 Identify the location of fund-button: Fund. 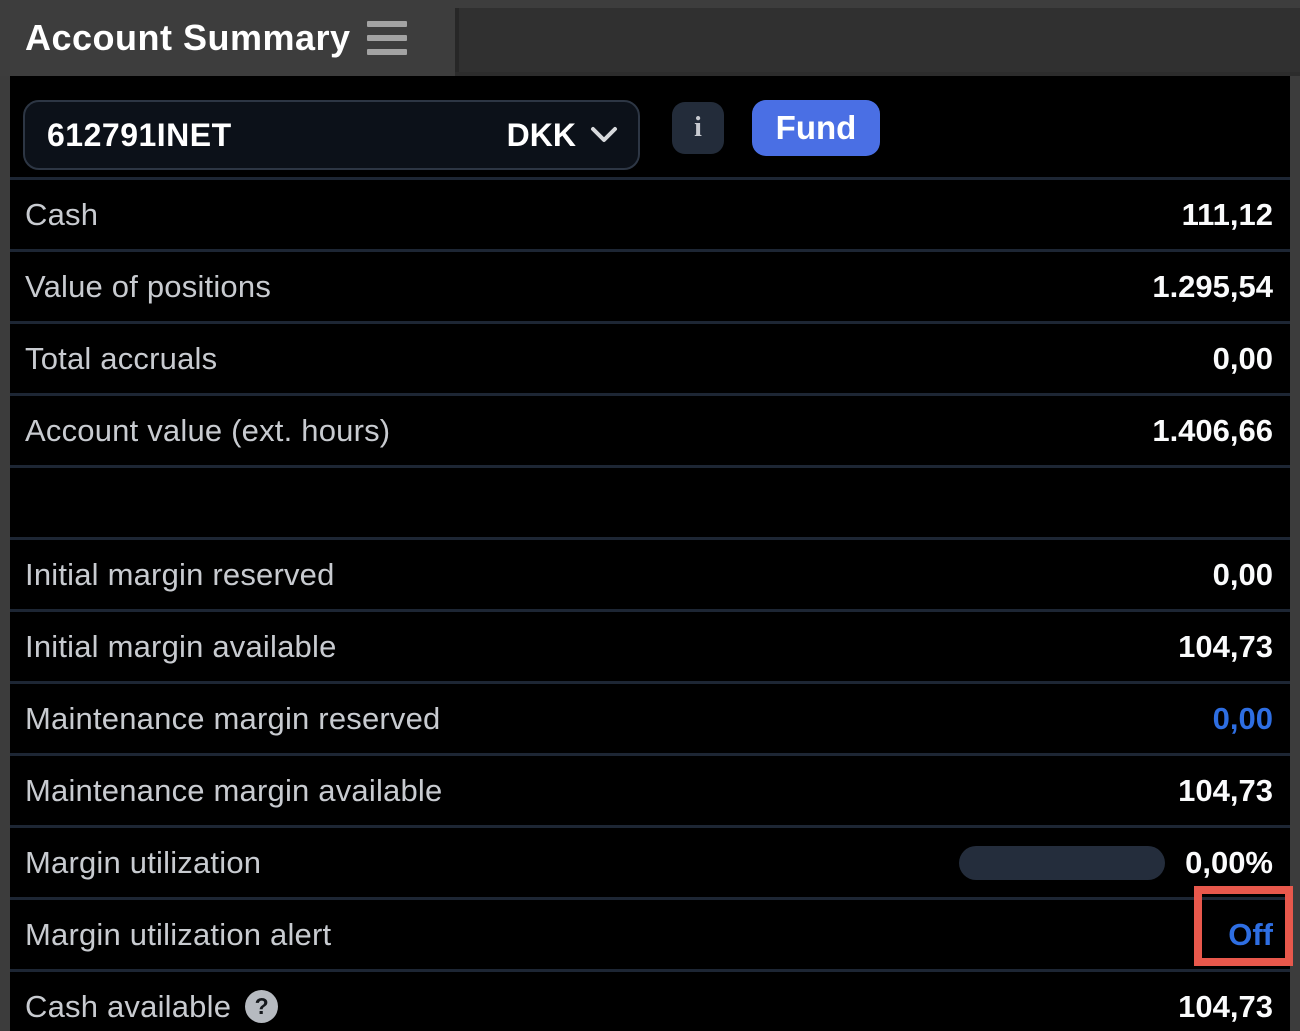
(816, 128).